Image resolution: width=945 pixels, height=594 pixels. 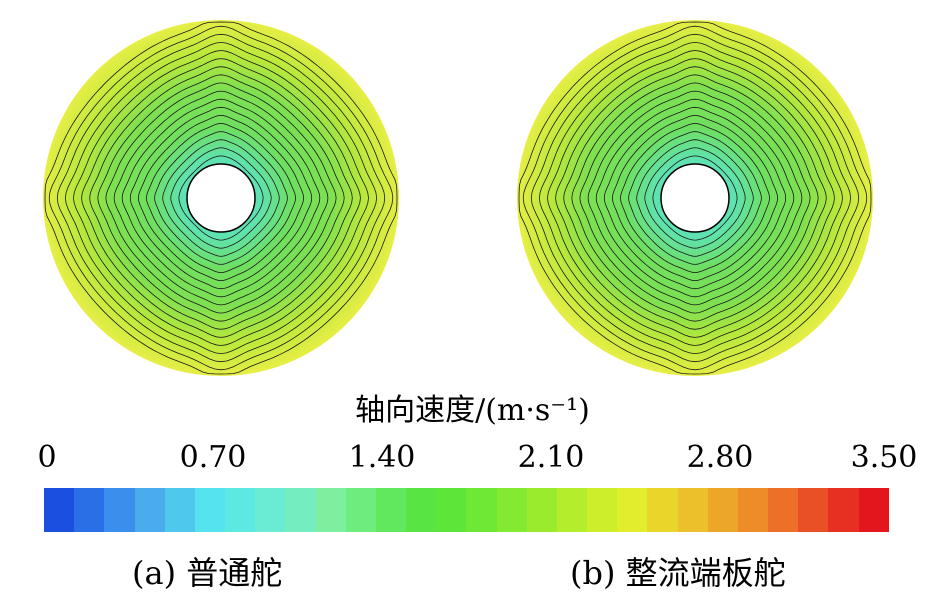 I want to click on colorbar-tick-1: 0.70, so click(x=213, y=457).